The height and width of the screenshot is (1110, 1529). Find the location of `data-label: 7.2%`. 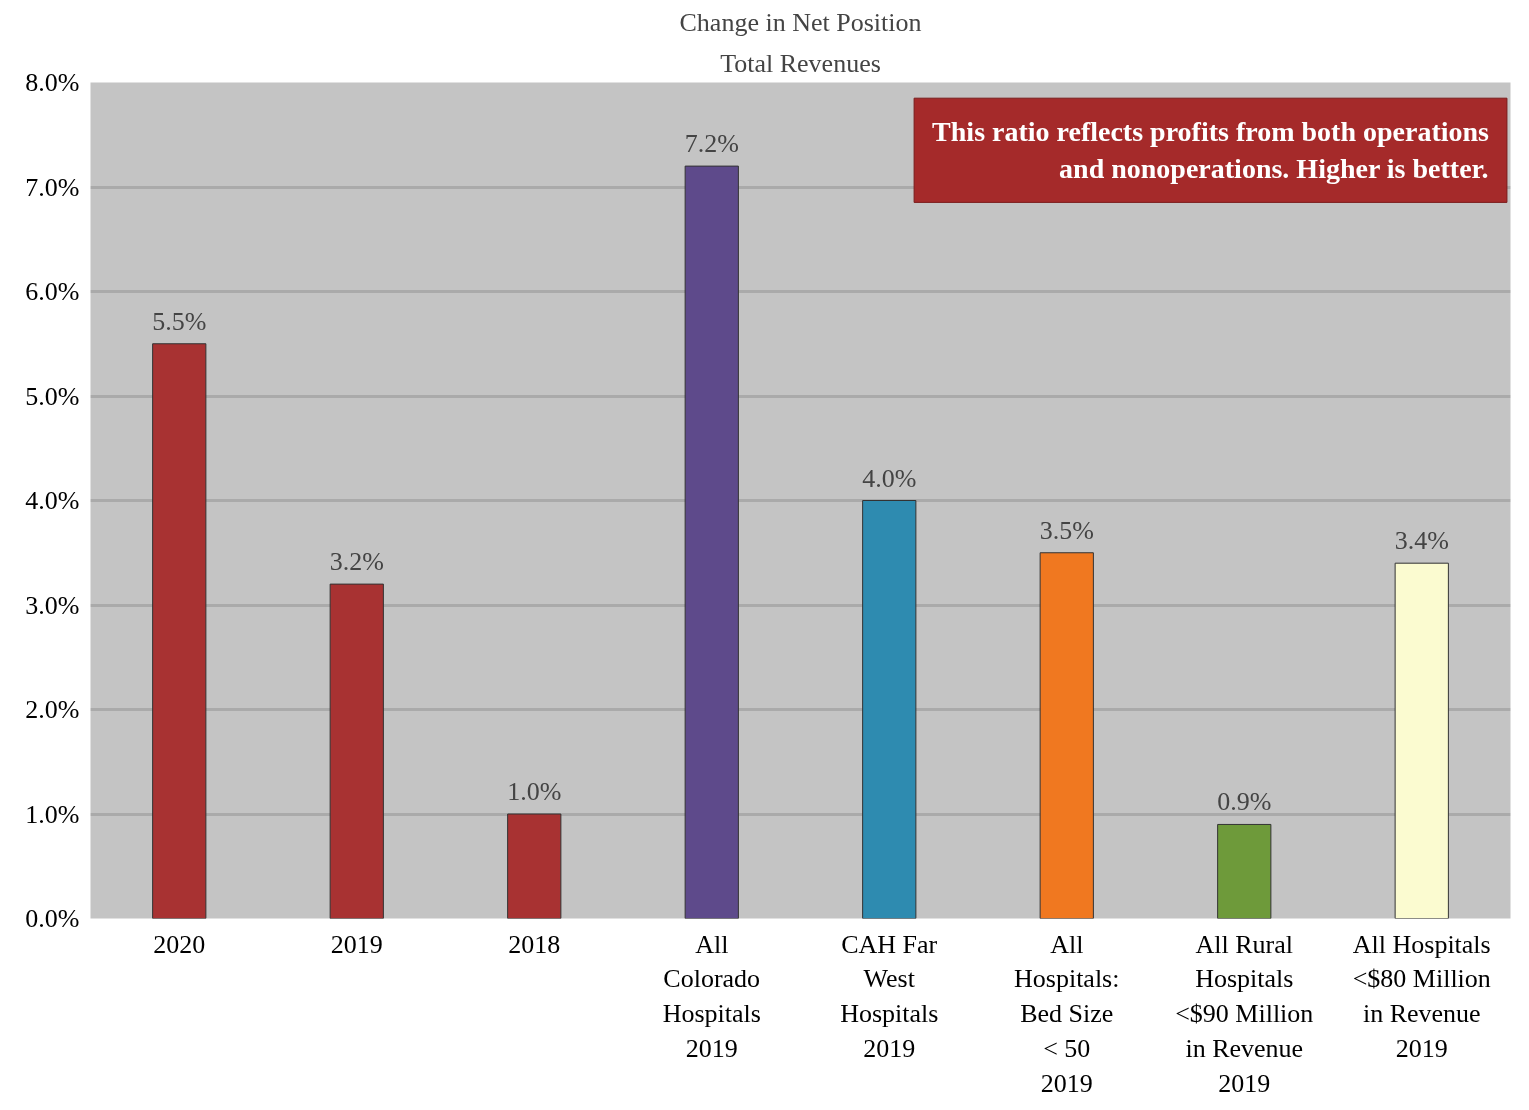

data-label: 7.2% is located at coordinates (711, 144).